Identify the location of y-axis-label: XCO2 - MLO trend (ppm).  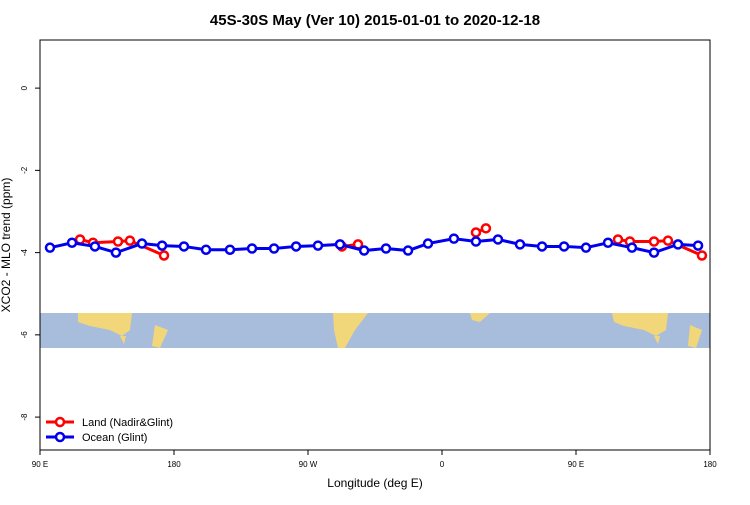
(6, 245).